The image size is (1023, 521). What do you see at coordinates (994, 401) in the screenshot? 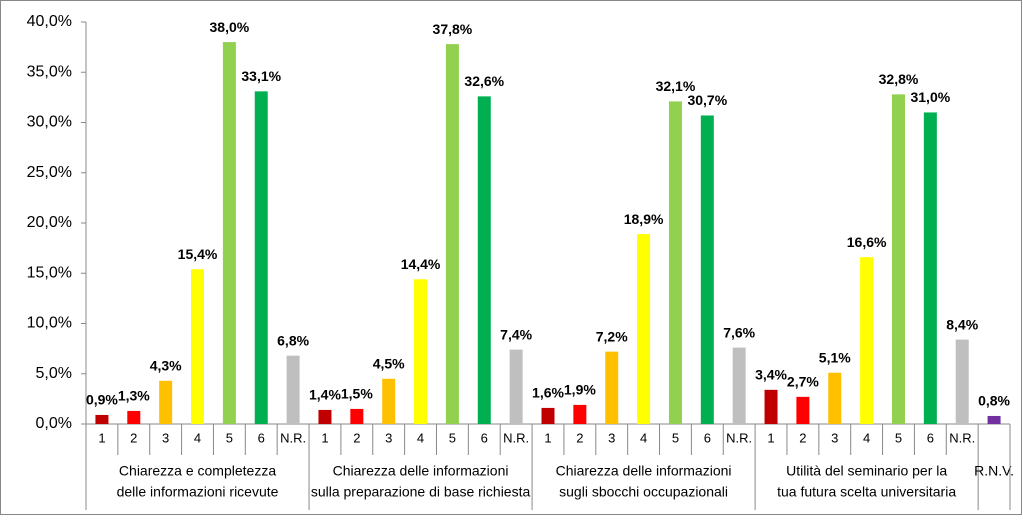
I see `value-label: 0,8%` at bounding box center [994, 401].